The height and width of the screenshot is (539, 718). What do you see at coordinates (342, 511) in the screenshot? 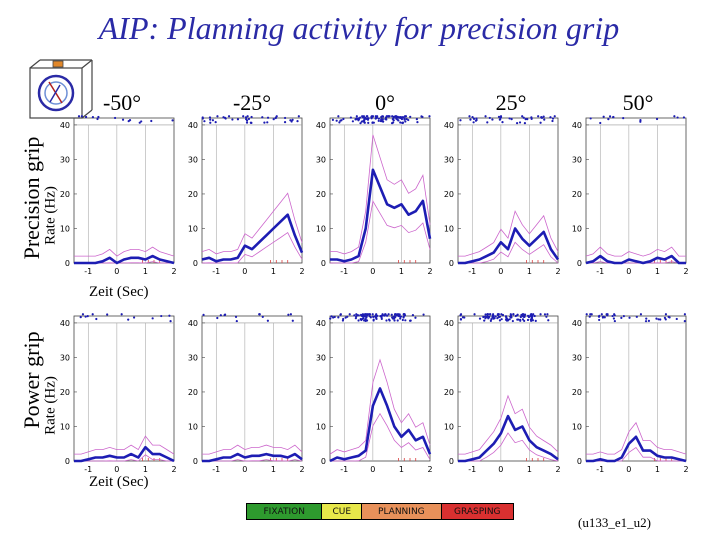
I see `legend-cue: CUE` at bounding box center [342, 511].